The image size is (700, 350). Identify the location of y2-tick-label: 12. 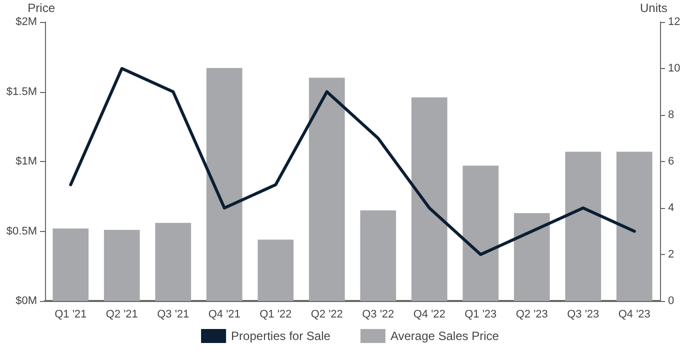
(674, 22).